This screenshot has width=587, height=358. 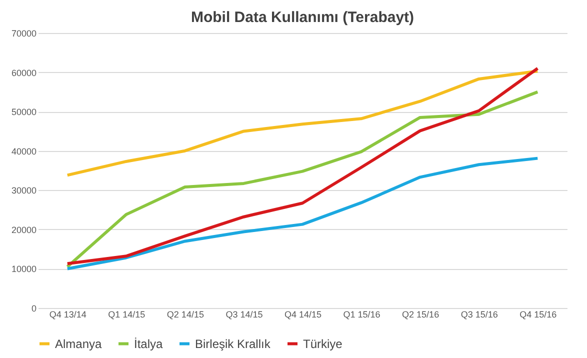 I want to click on x-tick-label: Q4 15/16, so click(x=538, y=315).